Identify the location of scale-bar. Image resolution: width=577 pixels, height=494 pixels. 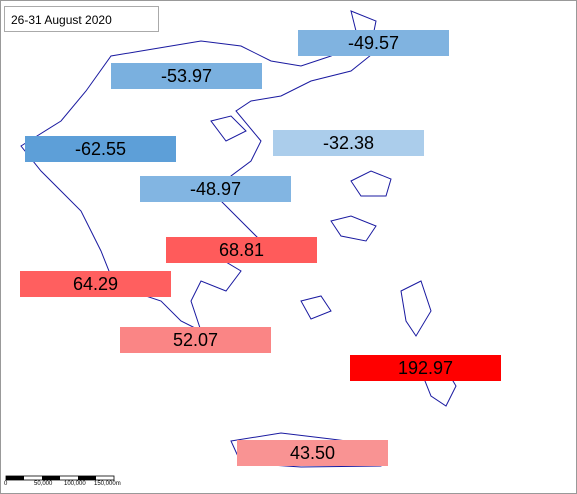
(60, 478).